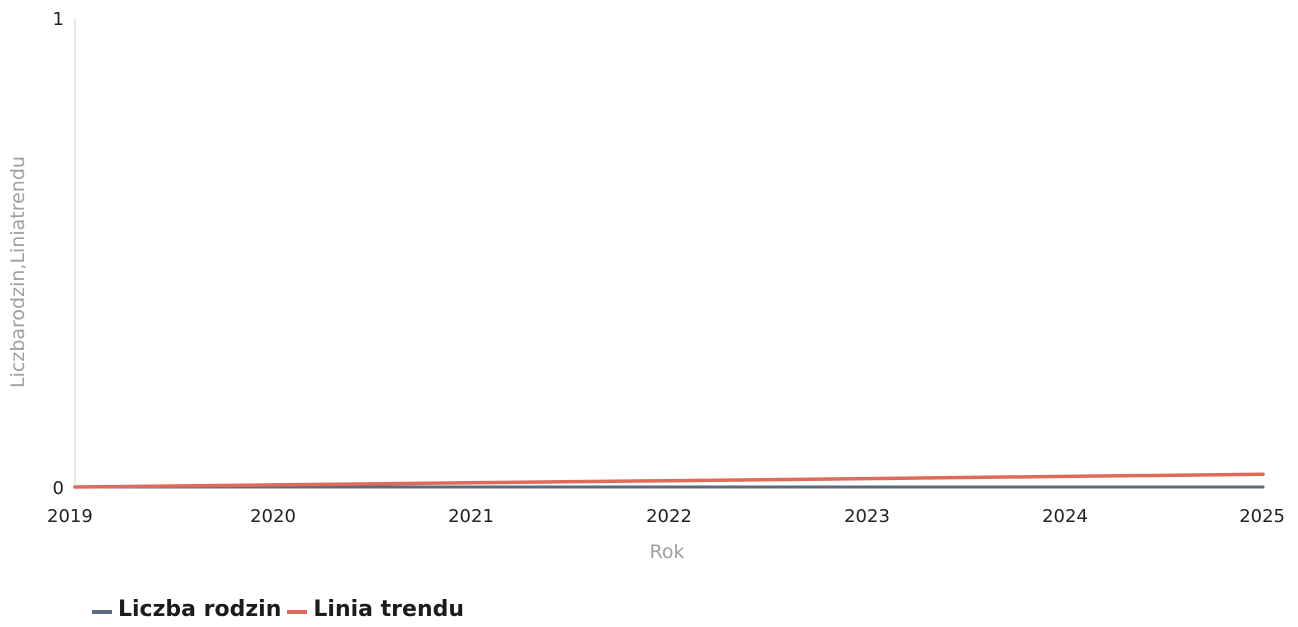  Describe the element at coordinates (273, 516) in the screenshot. I see `x-tick-label: 2020` at that location.